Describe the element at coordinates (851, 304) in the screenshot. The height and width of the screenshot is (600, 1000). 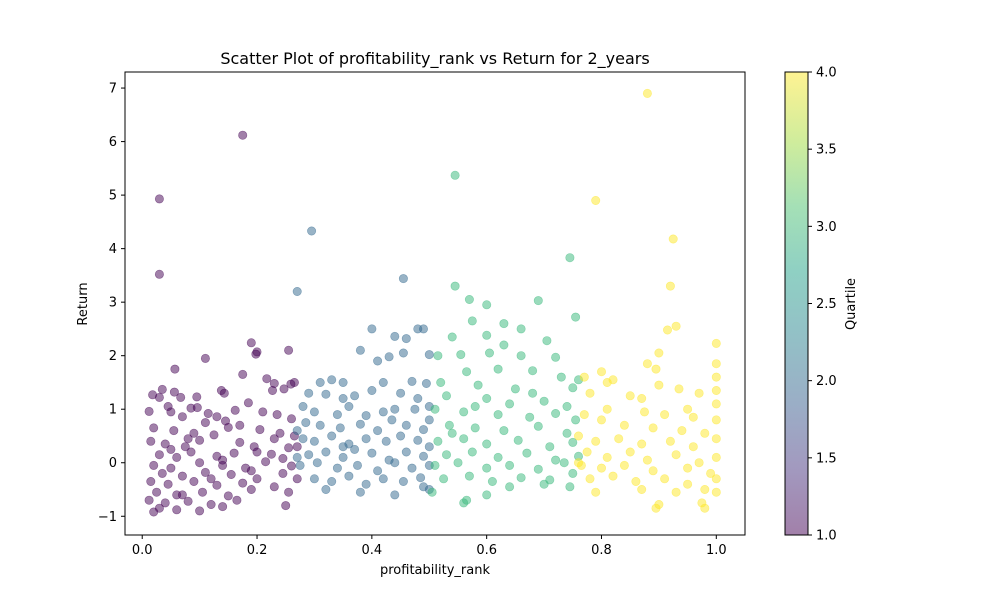
I see `colorbar-label: Quartile` at that location.